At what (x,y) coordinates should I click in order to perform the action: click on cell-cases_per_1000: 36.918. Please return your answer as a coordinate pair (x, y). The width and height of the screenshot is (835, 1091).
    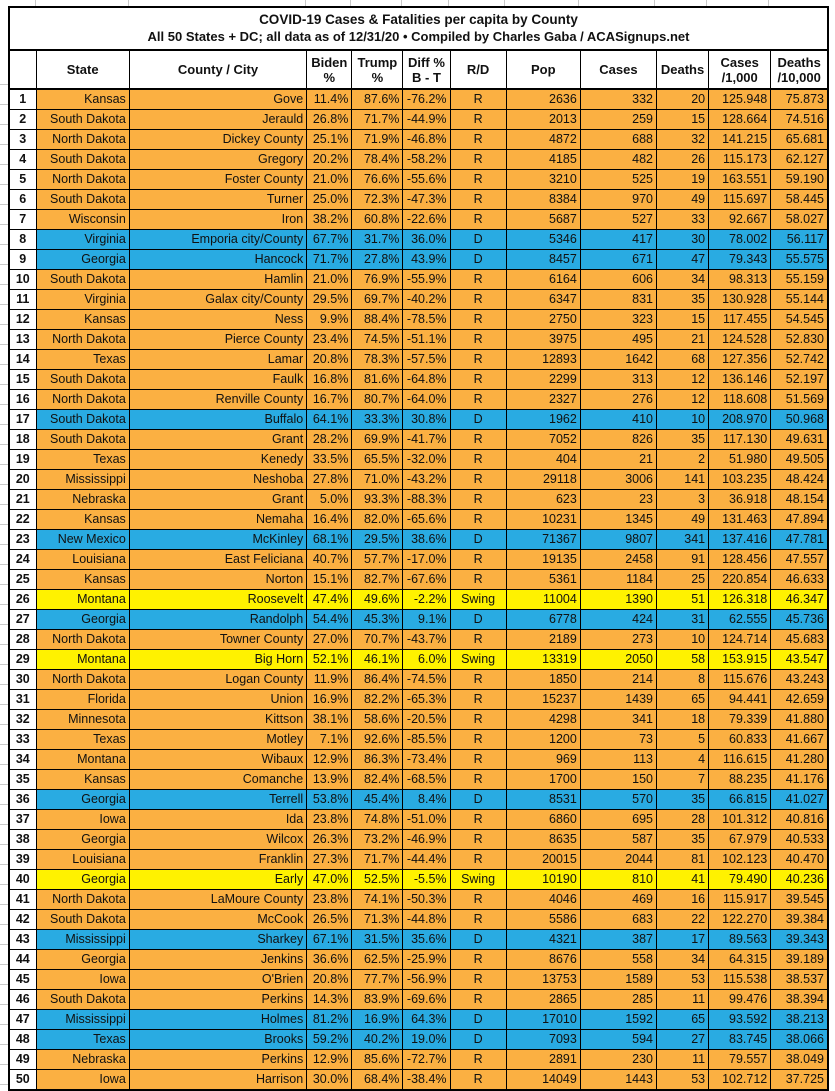
    Looking at the image, I should click on (740, 499).